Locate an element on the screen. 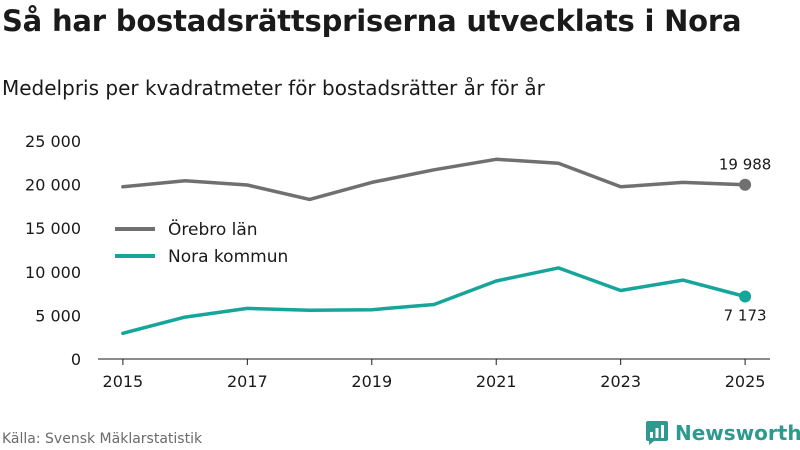 The height and width of the screenshot is (450, 800). y-axis: 0 5 000 10 000 15 000 20 000 25 000 is located at coordinates (53, 250).